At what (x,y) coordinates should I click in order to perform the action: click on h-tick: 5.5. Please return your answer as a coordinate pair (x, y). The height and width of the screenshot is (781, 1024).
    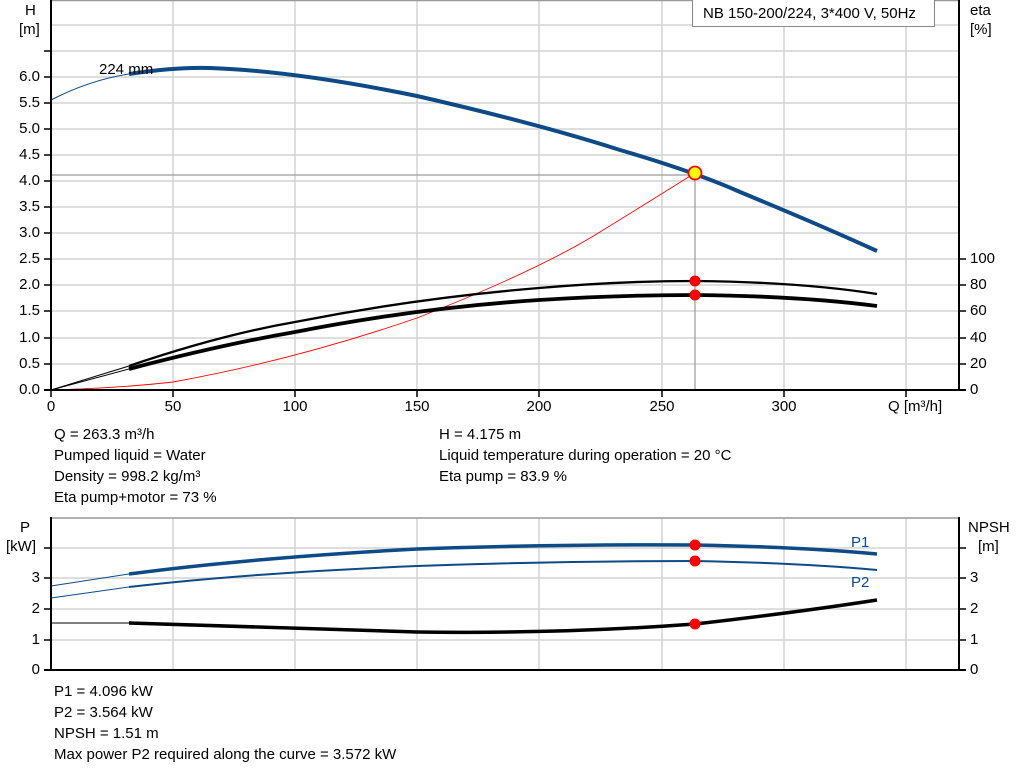
    Looking at the image, I should click on (29, 102).